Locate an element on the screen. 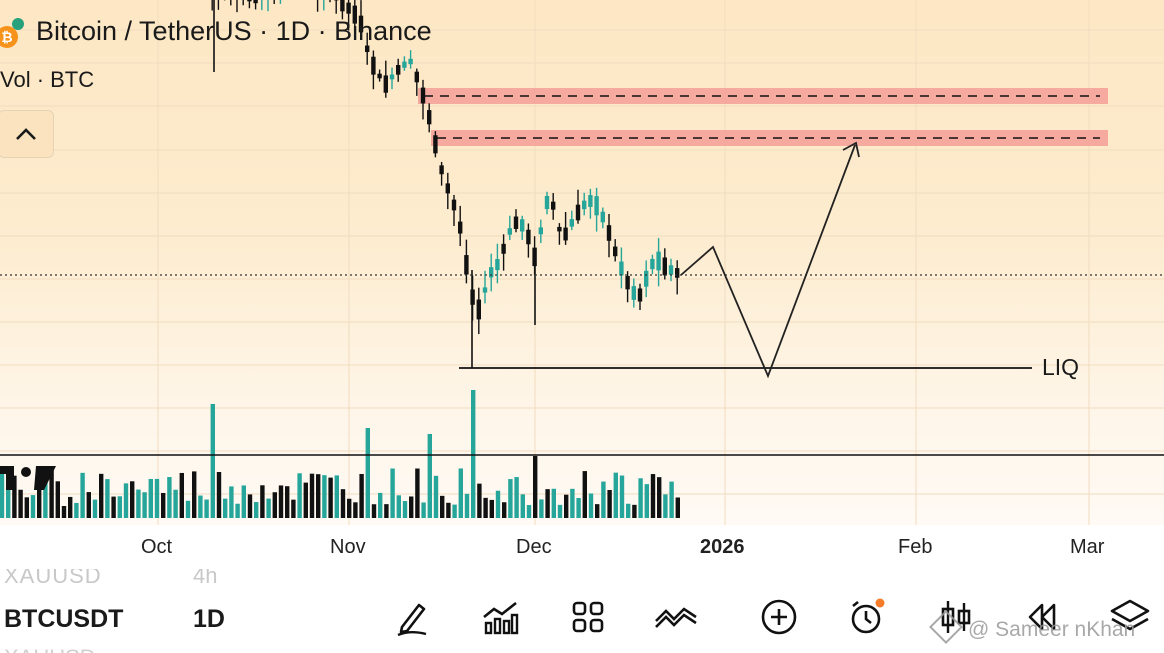 The width and height of the screenshot is (1164, 653). symbol-selector: BTCUSDT is located at coordinates (64, 619).